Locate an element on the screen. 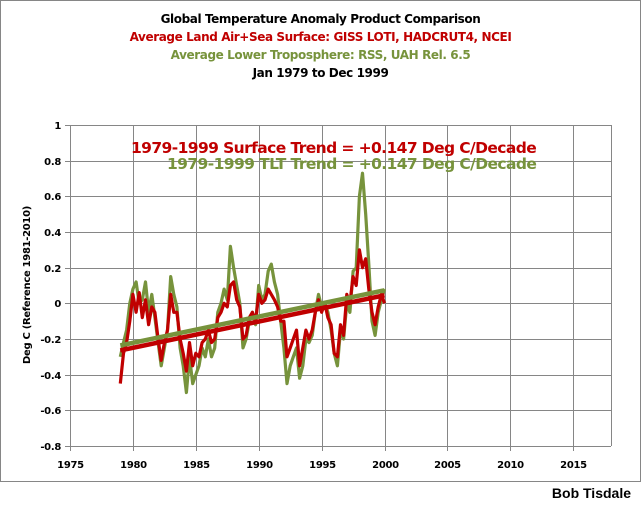 The image size is (641, 507). y-tick-label: 0.2 is located at coordinates (52, 269).